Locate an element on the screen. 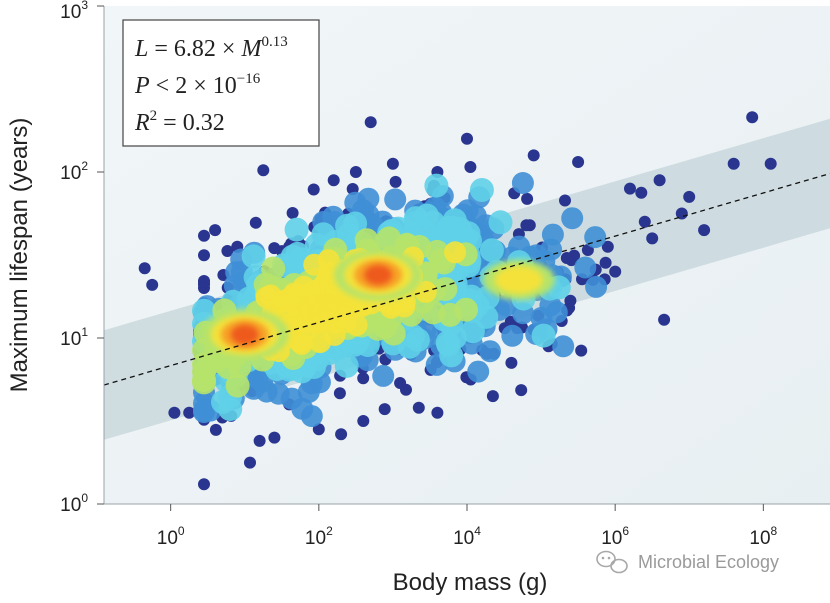 The image size is (830, 603). x-tick-label: 10² is located at coordinates (319, 536).